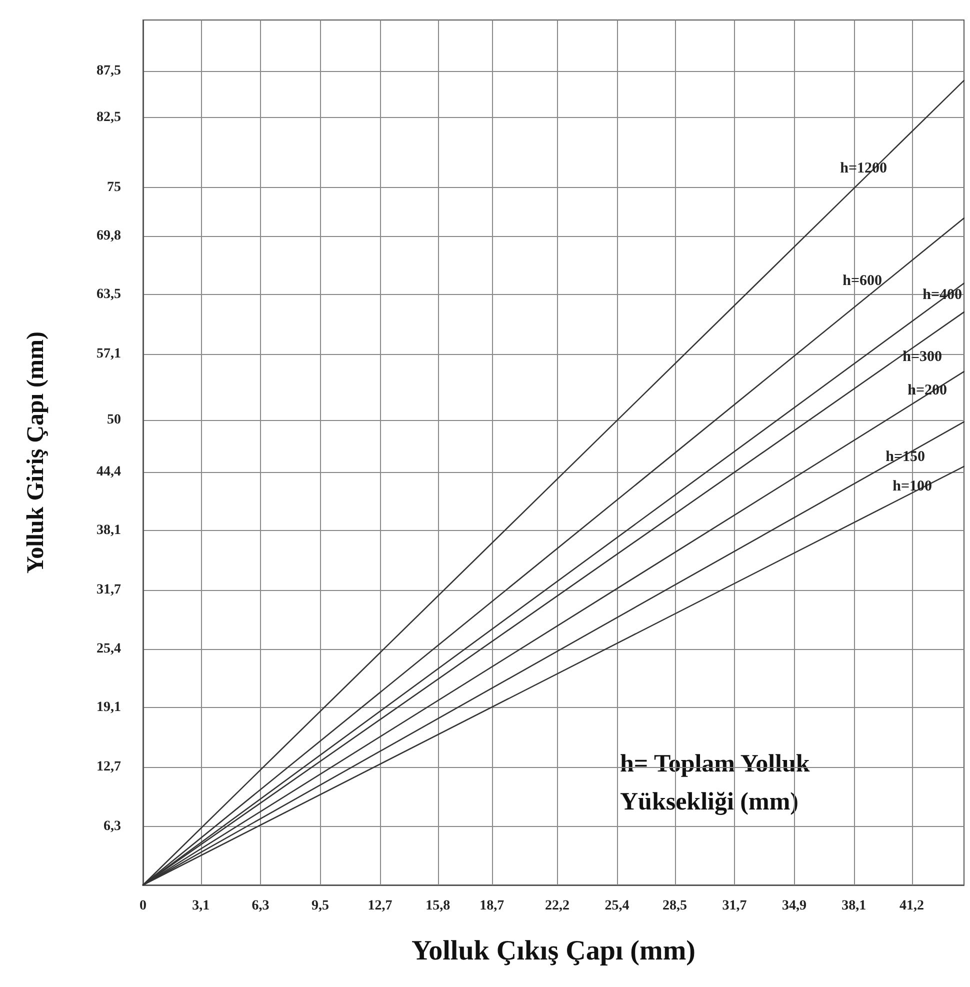 The width and height of the screenshot is (970, 987). I want to click on y-tick-label: 38,1, so click(108, 530).